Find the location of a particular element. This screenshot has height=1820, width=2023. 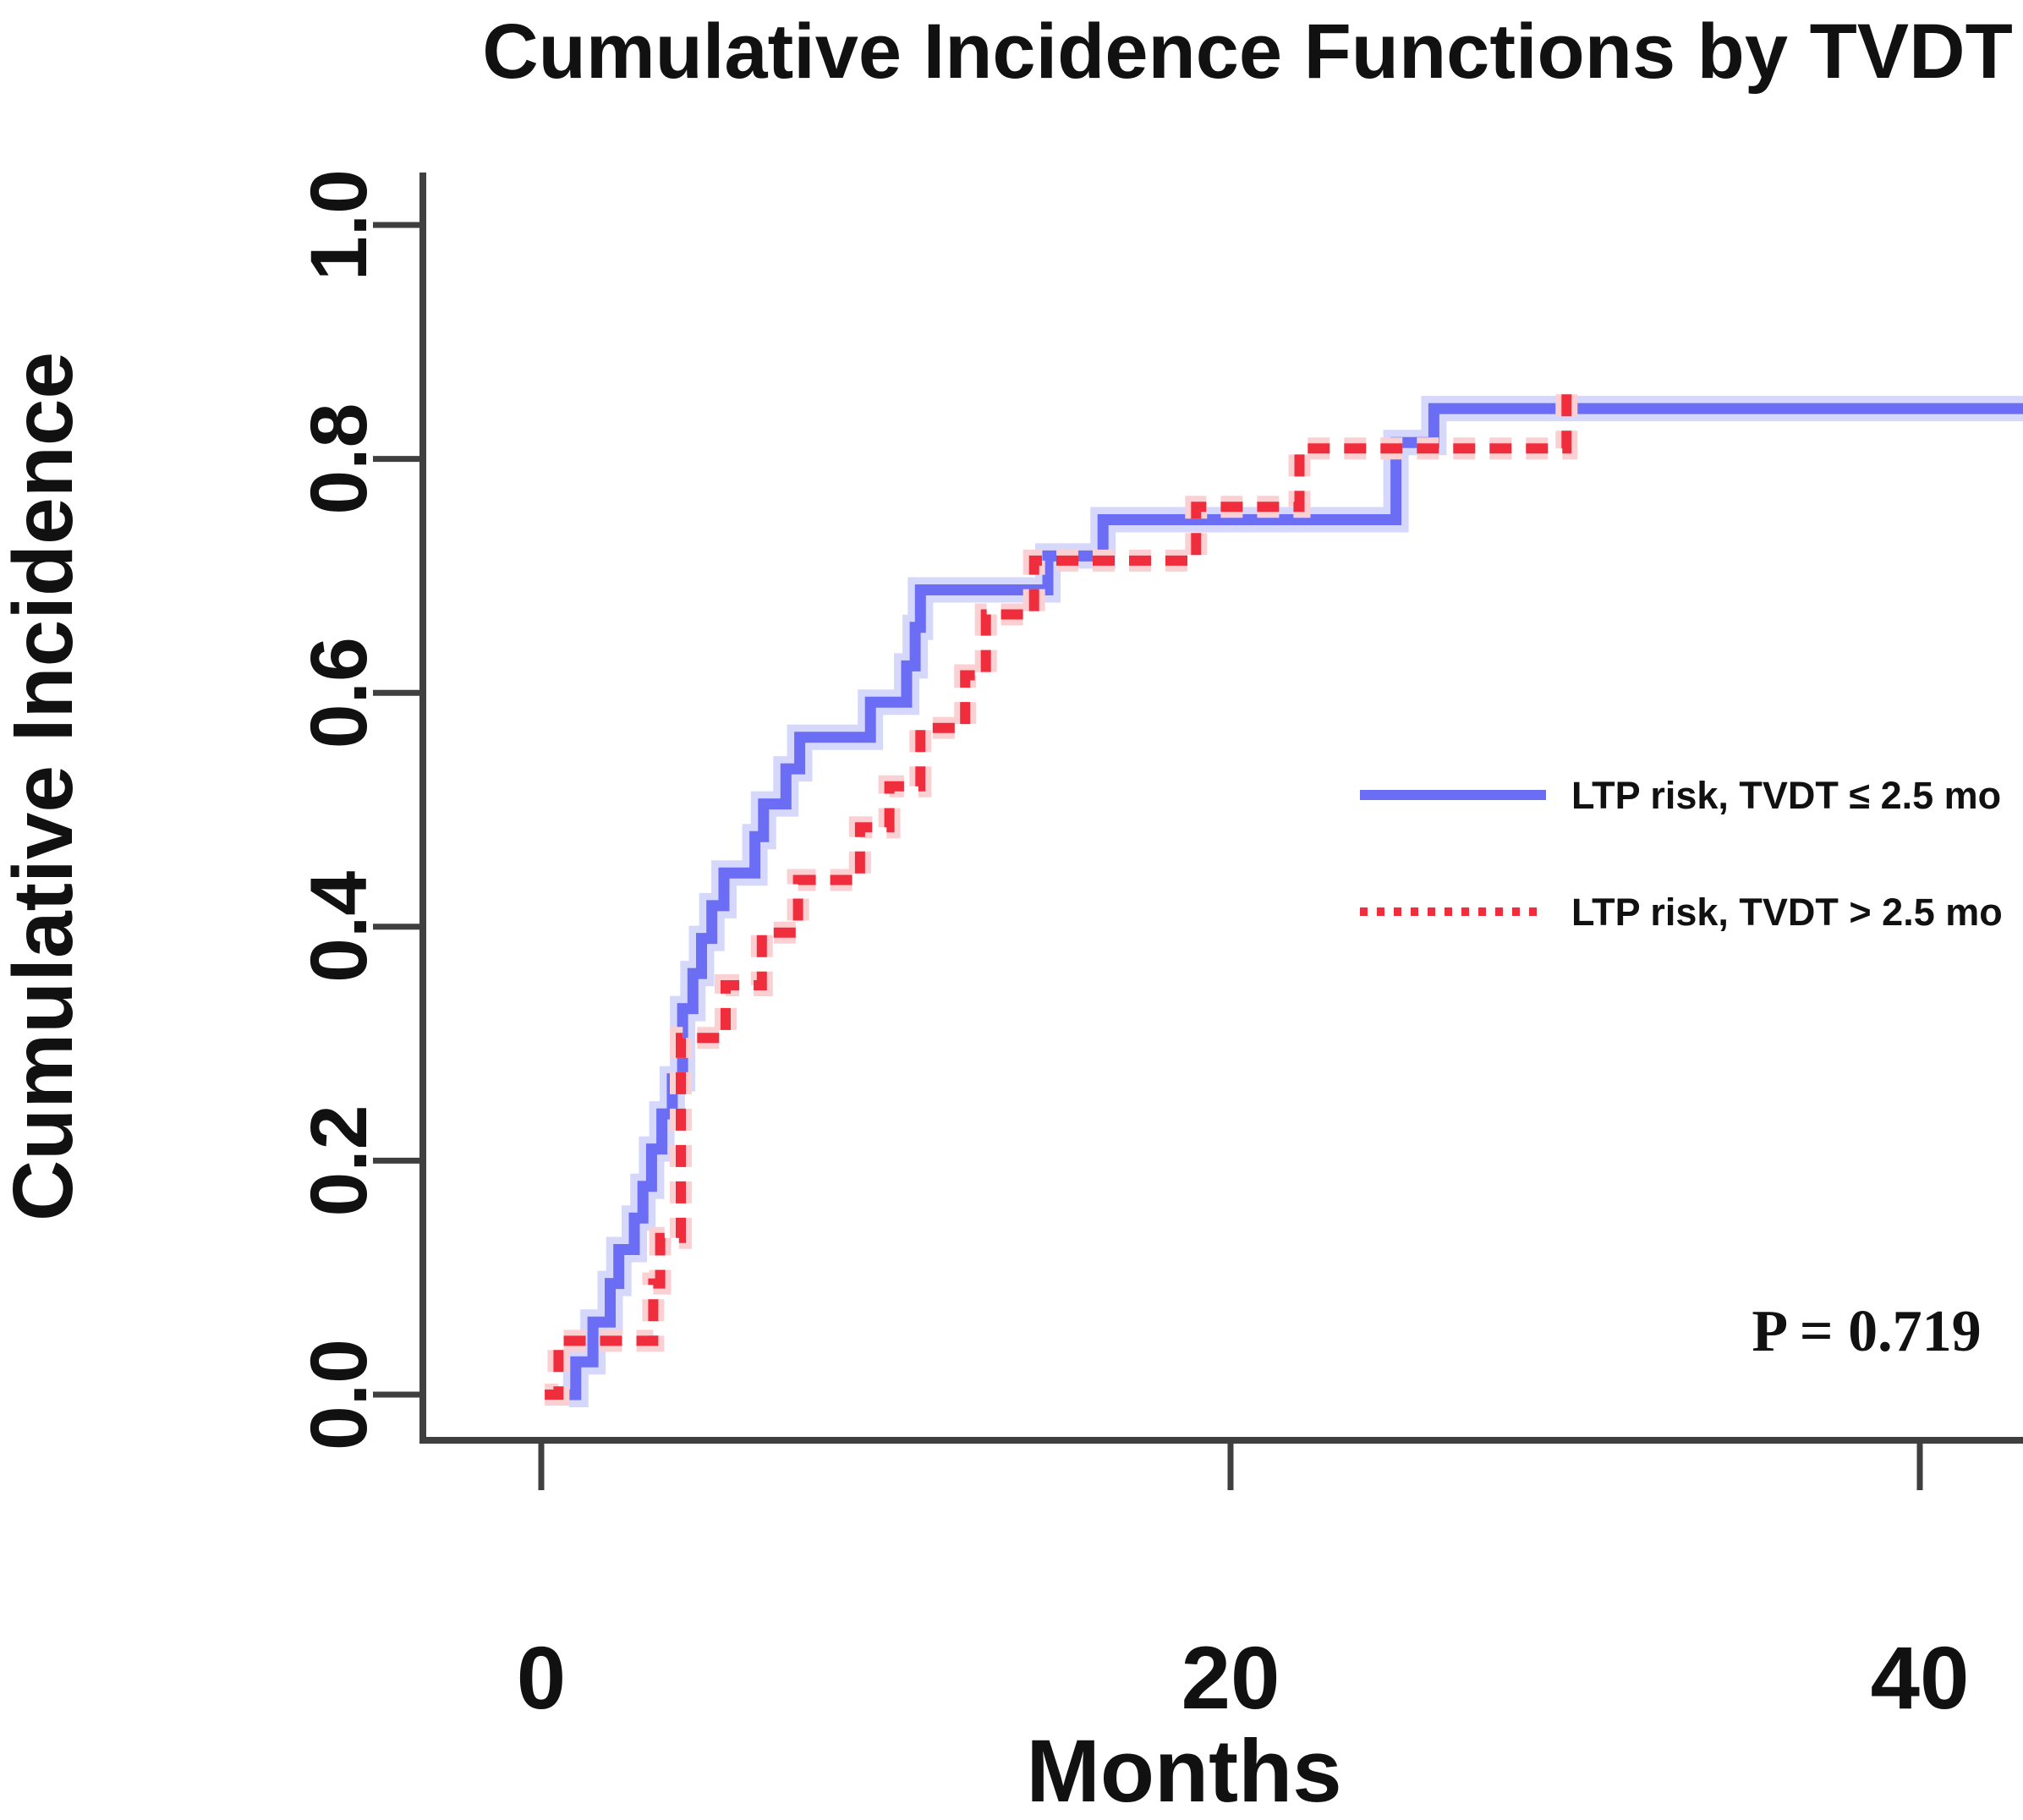

y-tick-label: 0.2 is located at coordinates (339, 1160).